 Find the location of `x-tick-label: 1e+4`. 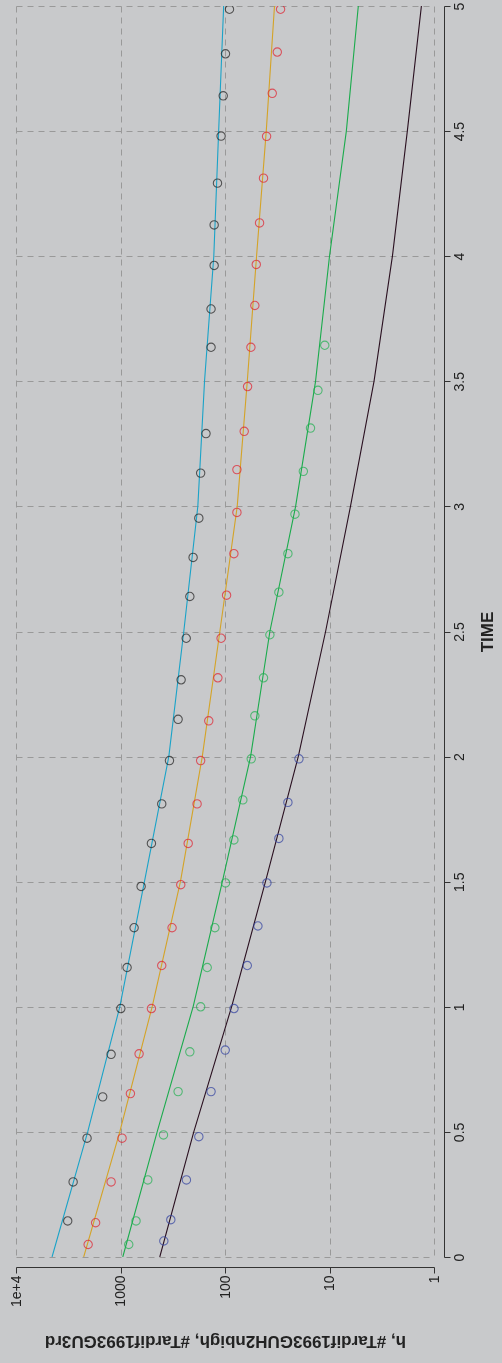

x-tick-label: 1e+4 is located at coordinates (15, 1291).